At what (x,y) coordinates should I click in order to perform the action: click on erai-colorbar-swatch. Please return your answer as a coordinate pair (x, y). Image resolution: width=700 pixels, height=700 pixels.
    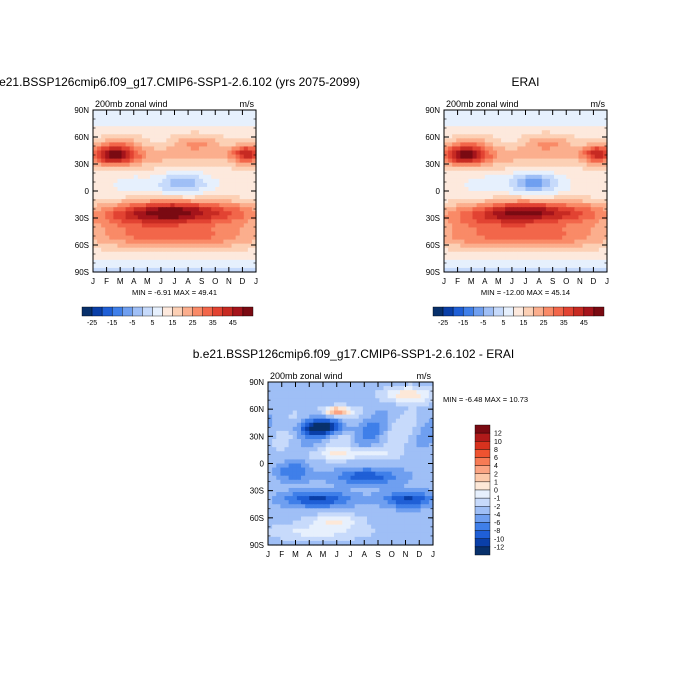
    Looking at the image, I should click on (478, 311).